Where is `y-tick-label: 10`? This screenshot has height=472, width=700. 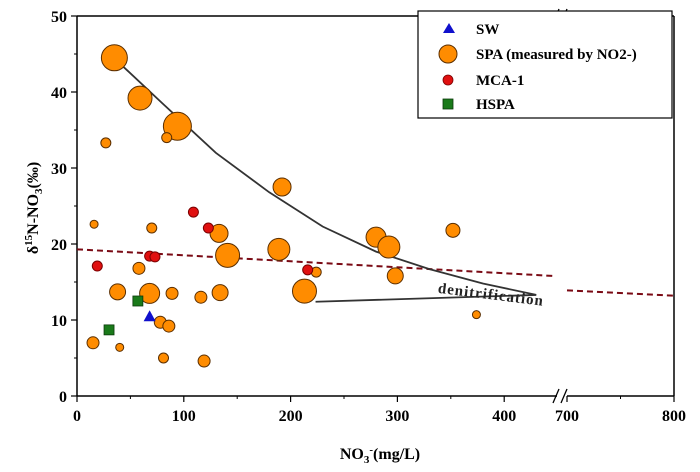
y-tick-label: 10 is located at coordinates (59, 321).